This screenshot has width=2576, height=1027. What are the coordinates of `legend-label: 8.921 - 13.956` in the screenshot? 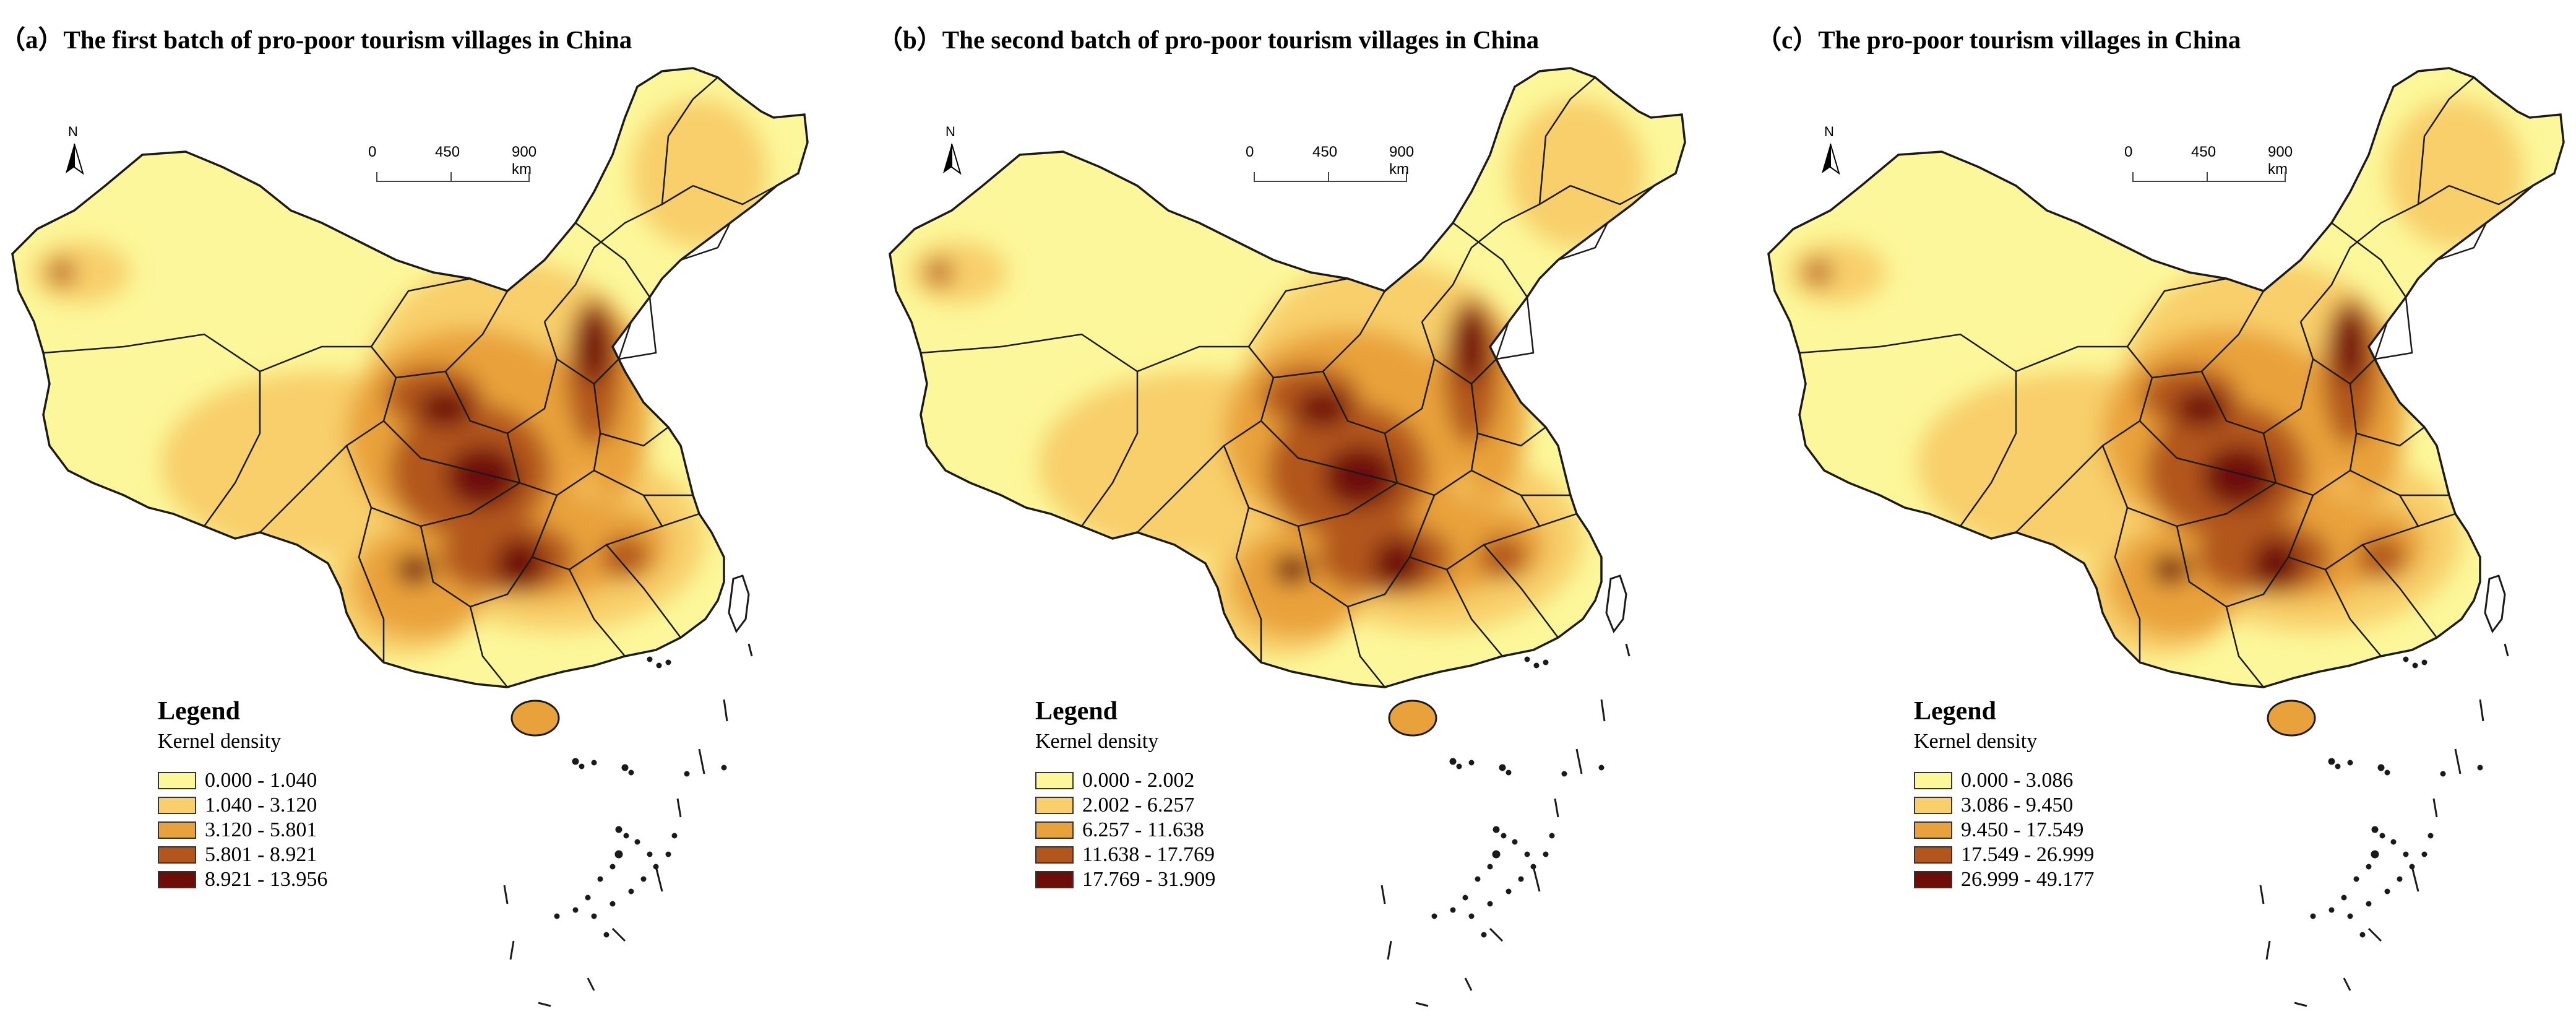 It's located at (266, 880).